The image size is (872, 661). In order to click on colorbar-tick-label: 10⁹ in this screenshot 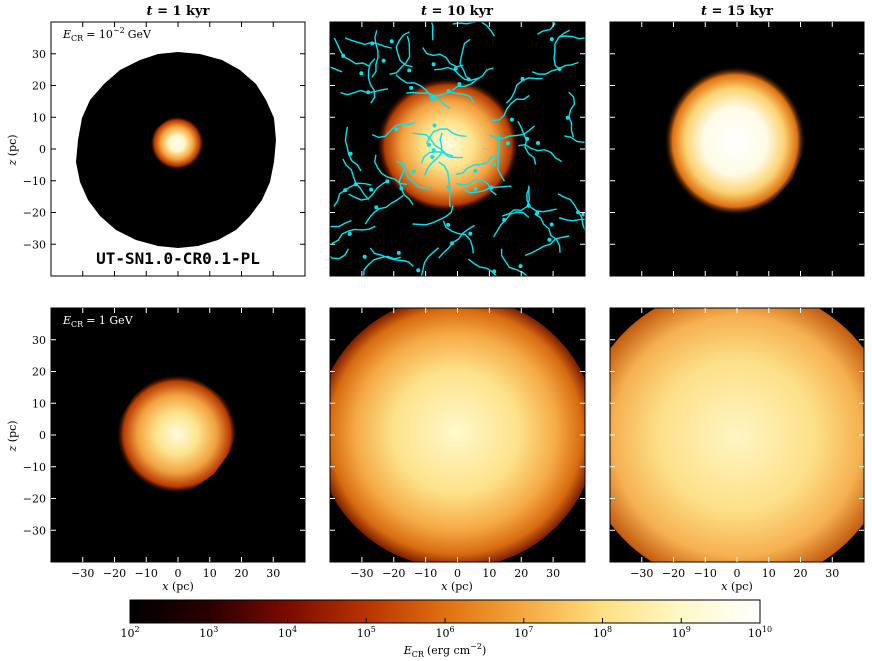, I will do `click(681, 632)`.